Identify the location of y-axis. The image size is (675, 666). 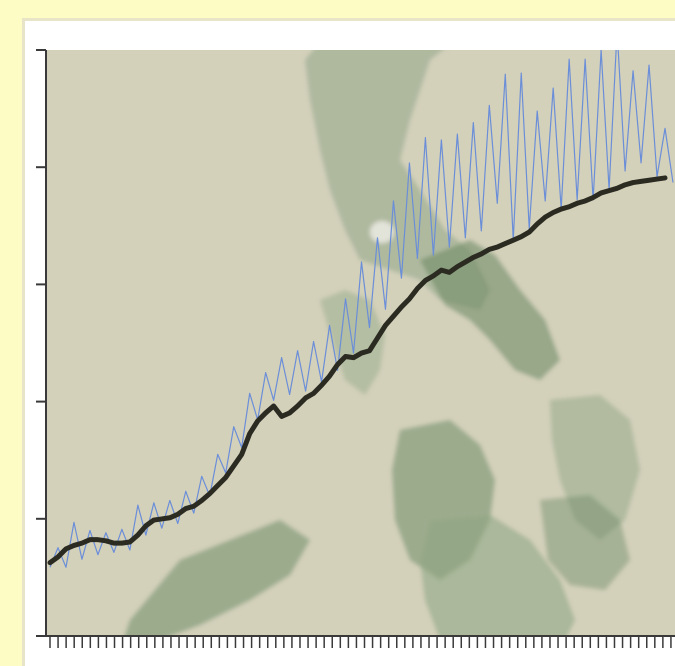
(41, 343).